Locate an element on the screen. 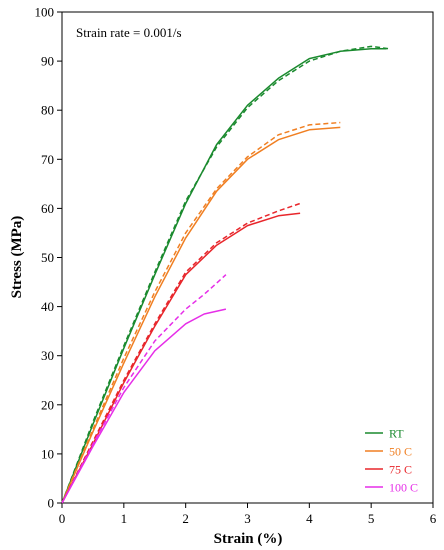  y-tick-label: 50 is located at coordinates (47, 257).